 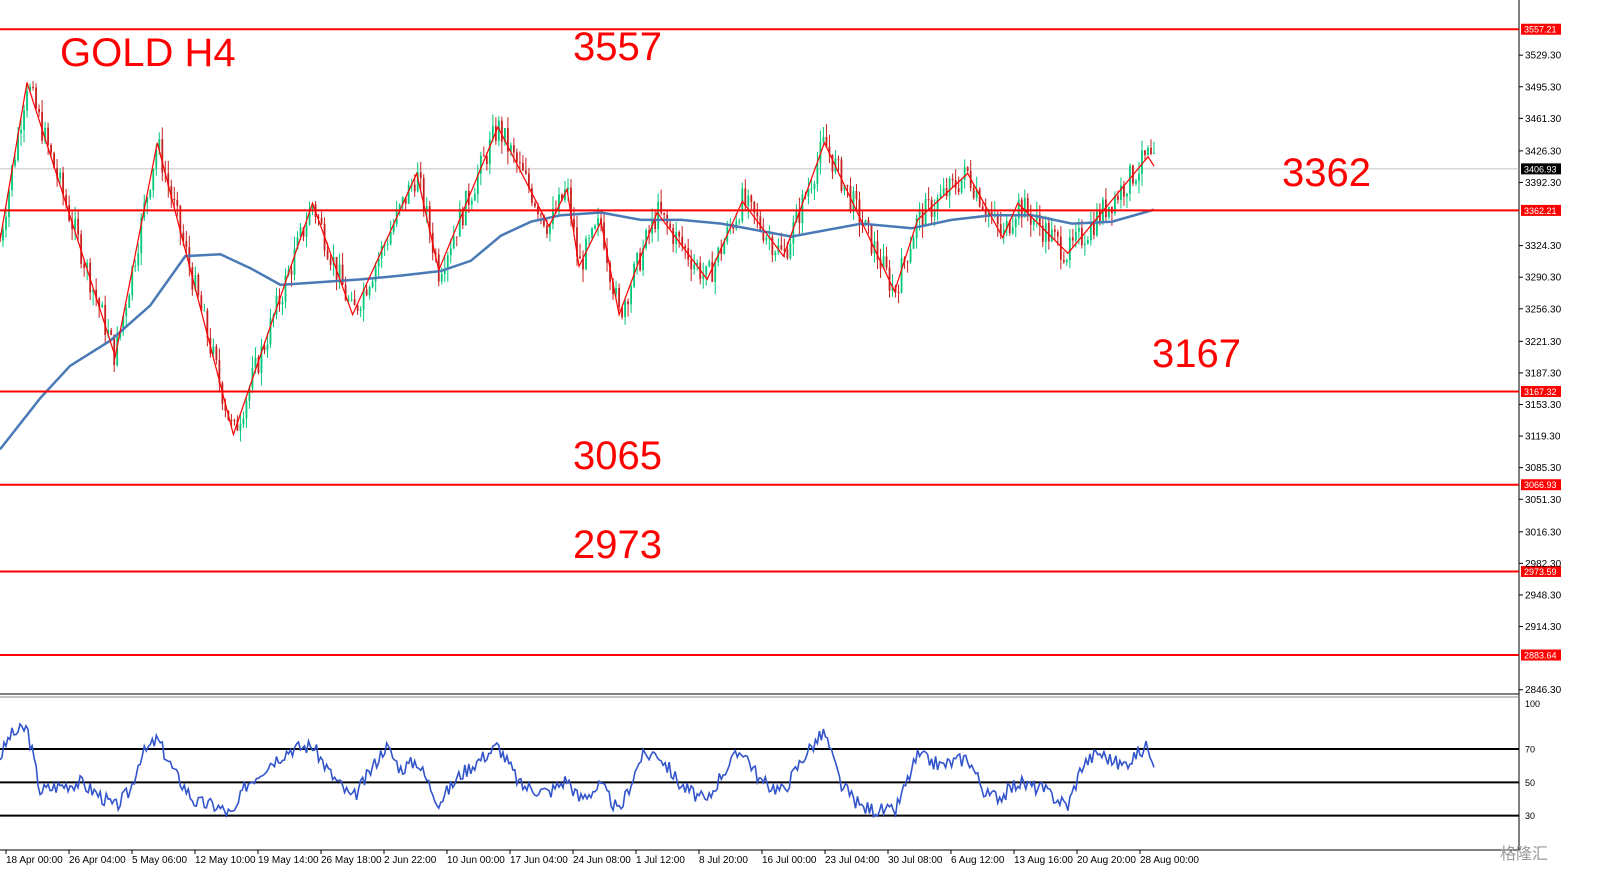 What do you see at coordinates (617, 545) in the screenshot?
I see `level-label: 2973` at bounding box center [617, 545].